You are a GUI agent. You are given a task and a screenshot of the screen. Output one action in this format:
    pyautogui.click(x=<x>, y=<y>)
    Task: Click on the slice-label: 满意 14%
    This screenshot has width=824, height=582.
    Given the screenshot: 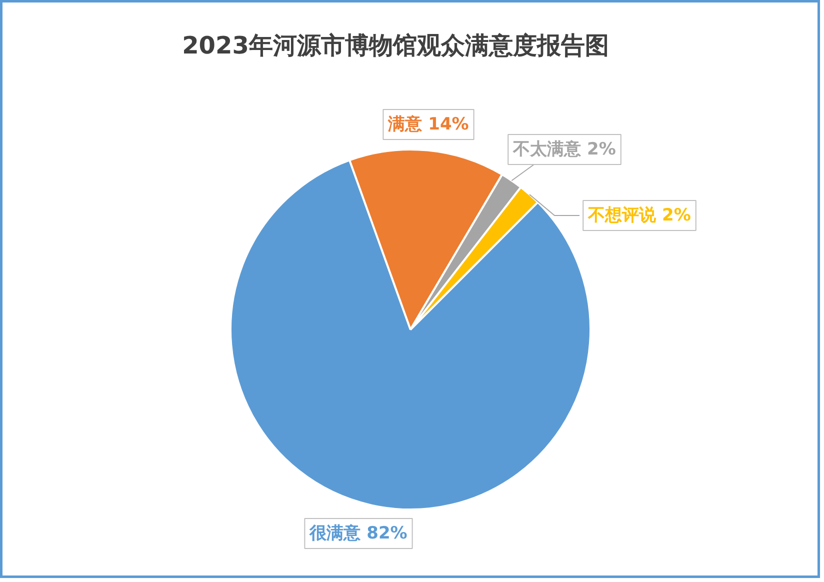 What is the action you would take?
    pyautogui.click(x=428, y=124)
    